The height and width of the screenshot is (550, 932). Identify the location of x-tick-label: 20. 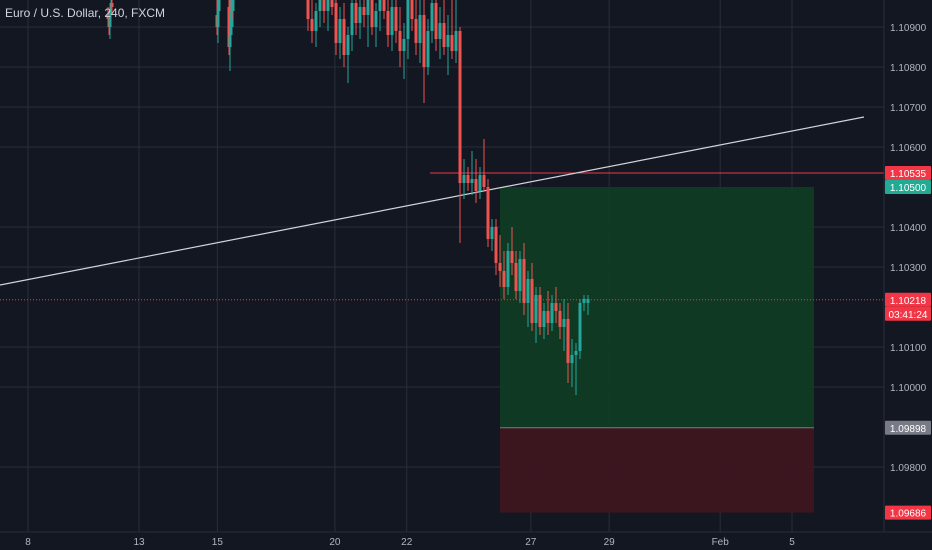
(335, 542).